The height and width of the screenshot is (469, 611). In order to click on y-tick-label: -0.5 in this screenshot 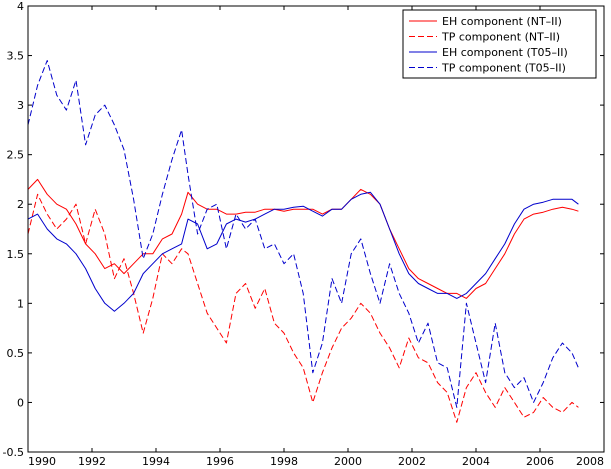, I will do `click(13, 452)`.